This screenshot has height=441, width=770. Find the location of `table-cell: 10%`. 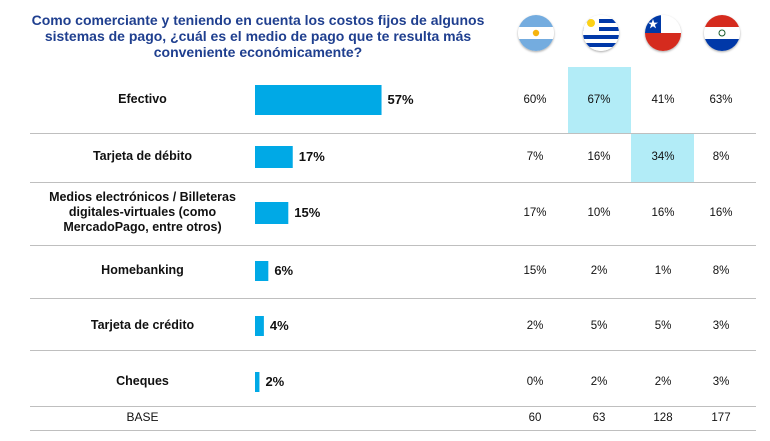

table-cell: 10% is located at coordinates (599, 213).